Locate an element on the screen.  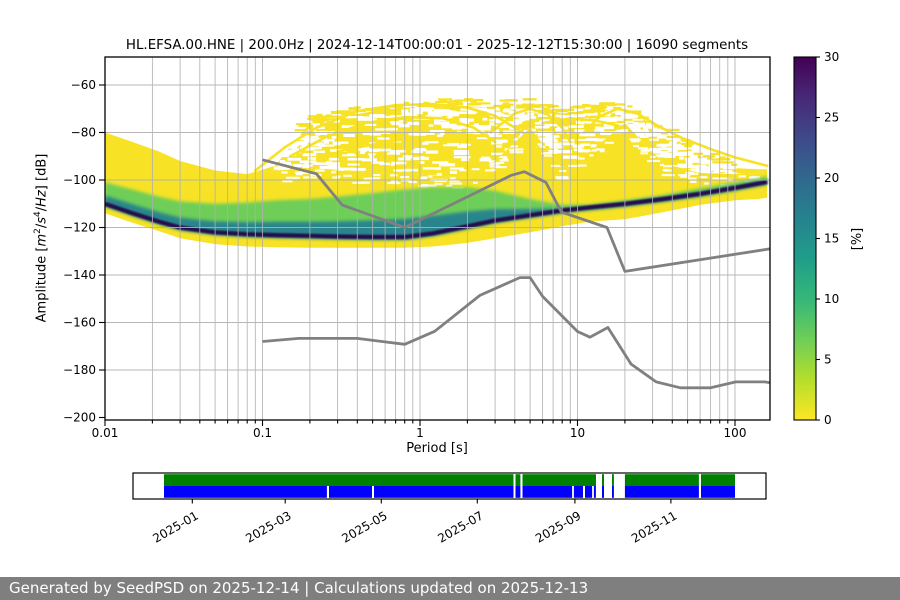
nhnm-line is located at coordinates (516, 215).